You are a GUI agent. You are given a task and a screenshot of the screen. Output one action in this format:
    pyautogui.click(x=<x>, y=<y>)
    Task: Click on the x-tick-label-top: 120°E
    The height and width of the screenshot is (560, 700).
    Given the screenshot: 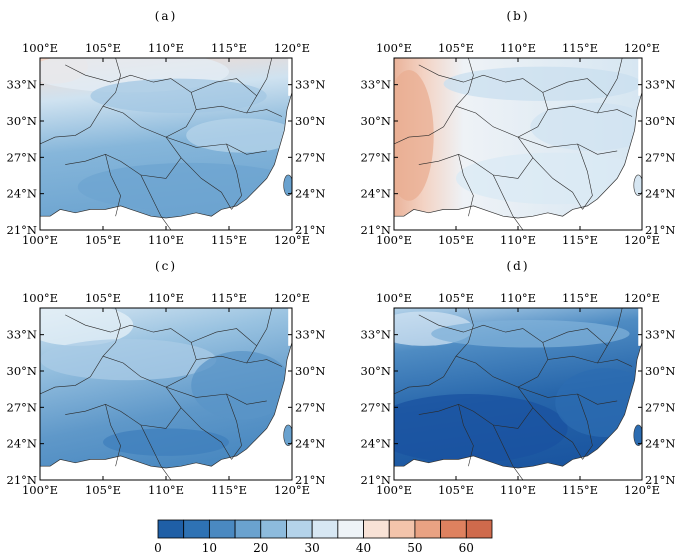 What is the action you would take?
    pyautogui.click(x=292, y=298)
    